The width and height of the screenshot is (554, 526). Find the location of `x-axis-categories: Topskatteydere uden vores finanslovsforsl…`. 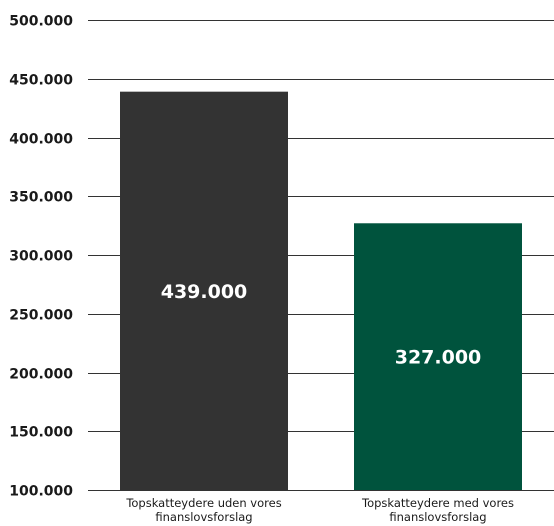

x-axis-categories: Topskatteydere uden vores finanslovsforsl… is located at coordinates (319, 510).